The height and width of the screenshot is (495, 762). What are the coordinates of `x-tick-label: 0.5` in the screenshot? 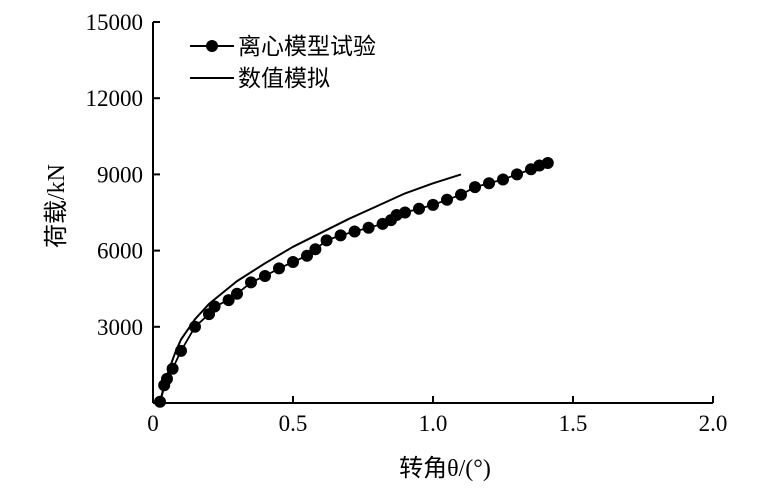 It's located at (293, 423).